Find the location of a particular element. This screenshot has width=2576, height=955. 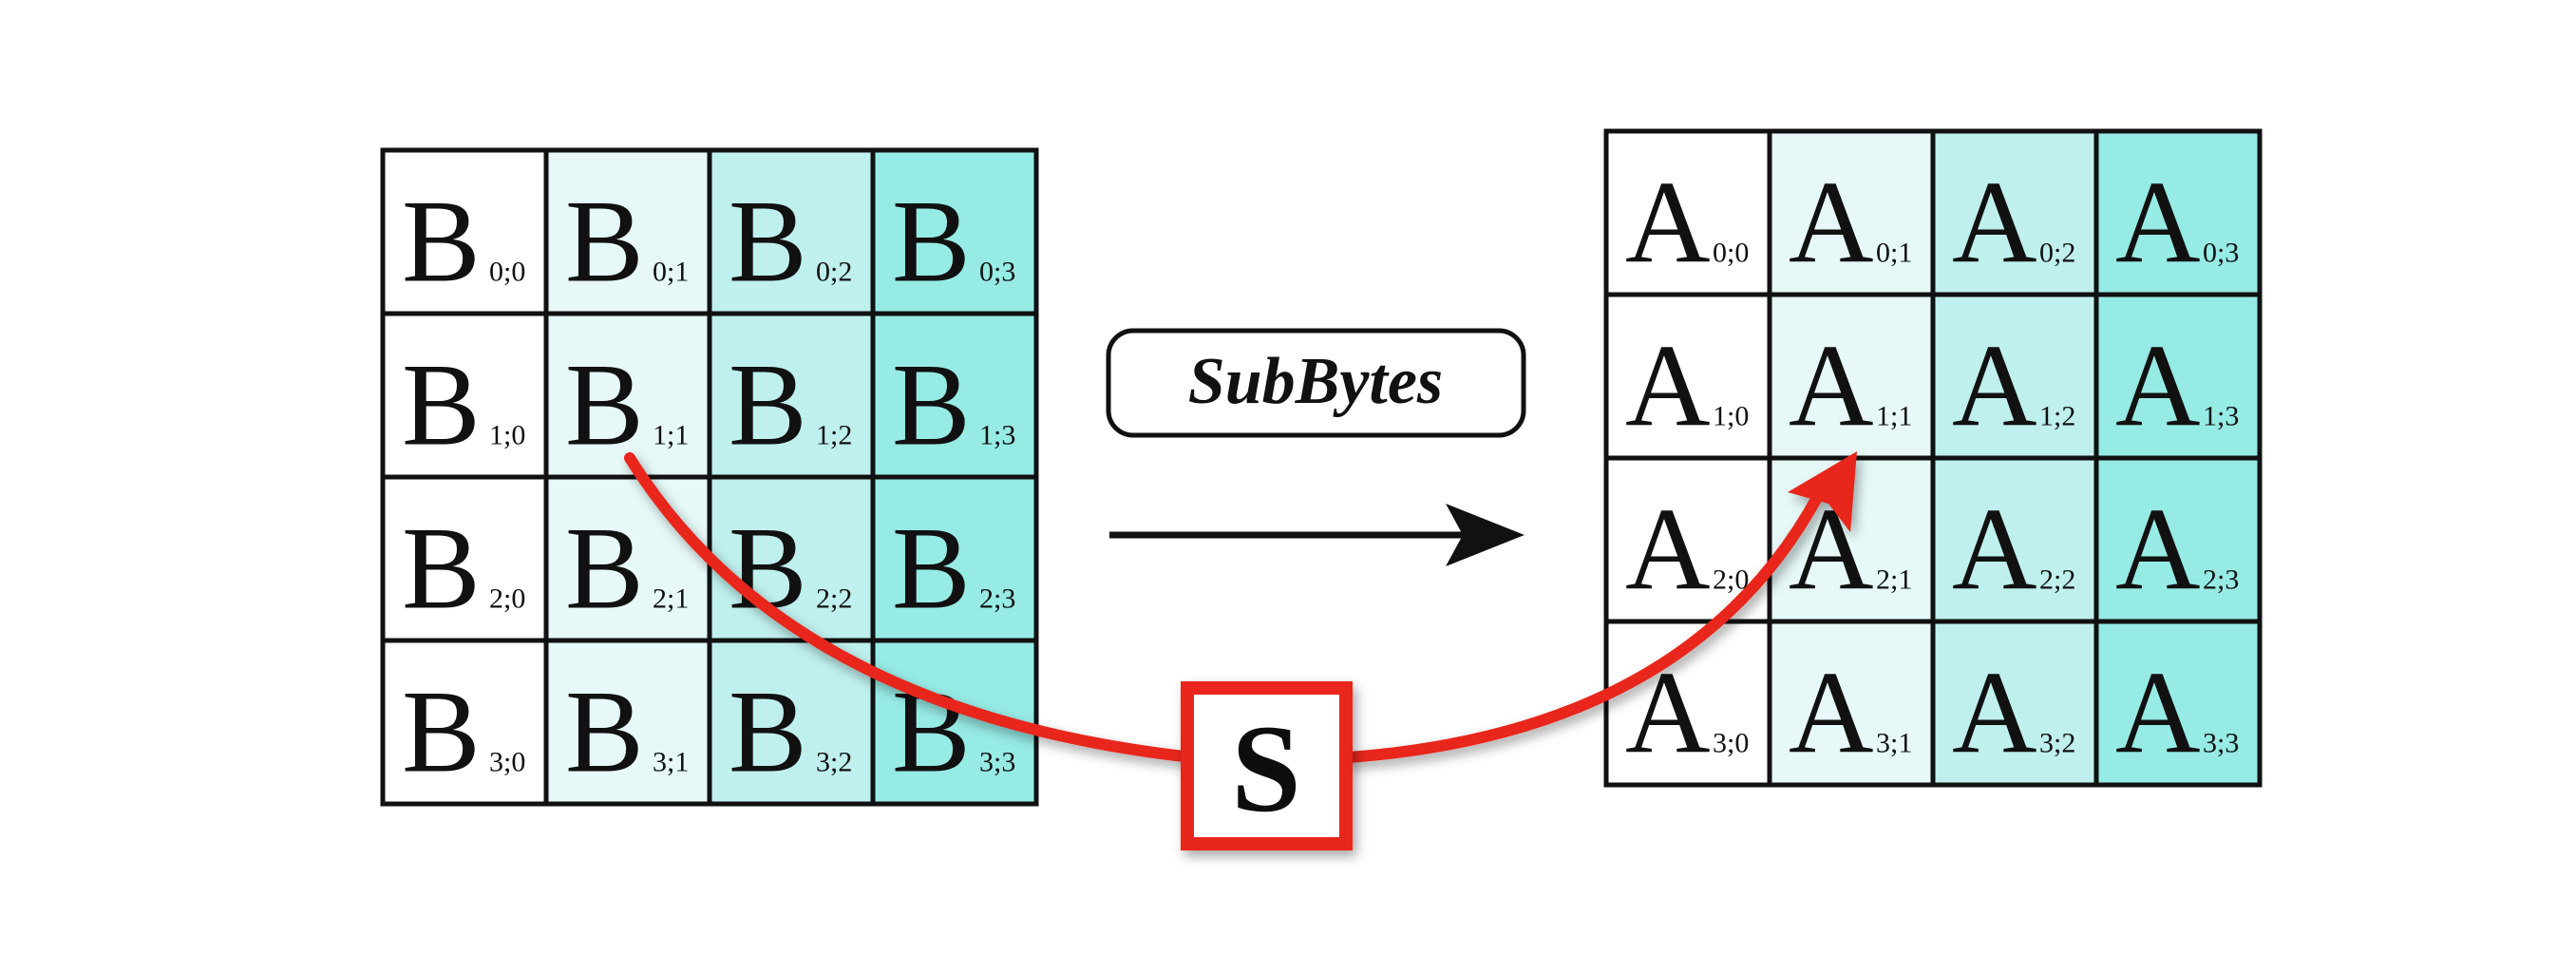

operation-label: SubBytes is located at coordinates (1315, 381).